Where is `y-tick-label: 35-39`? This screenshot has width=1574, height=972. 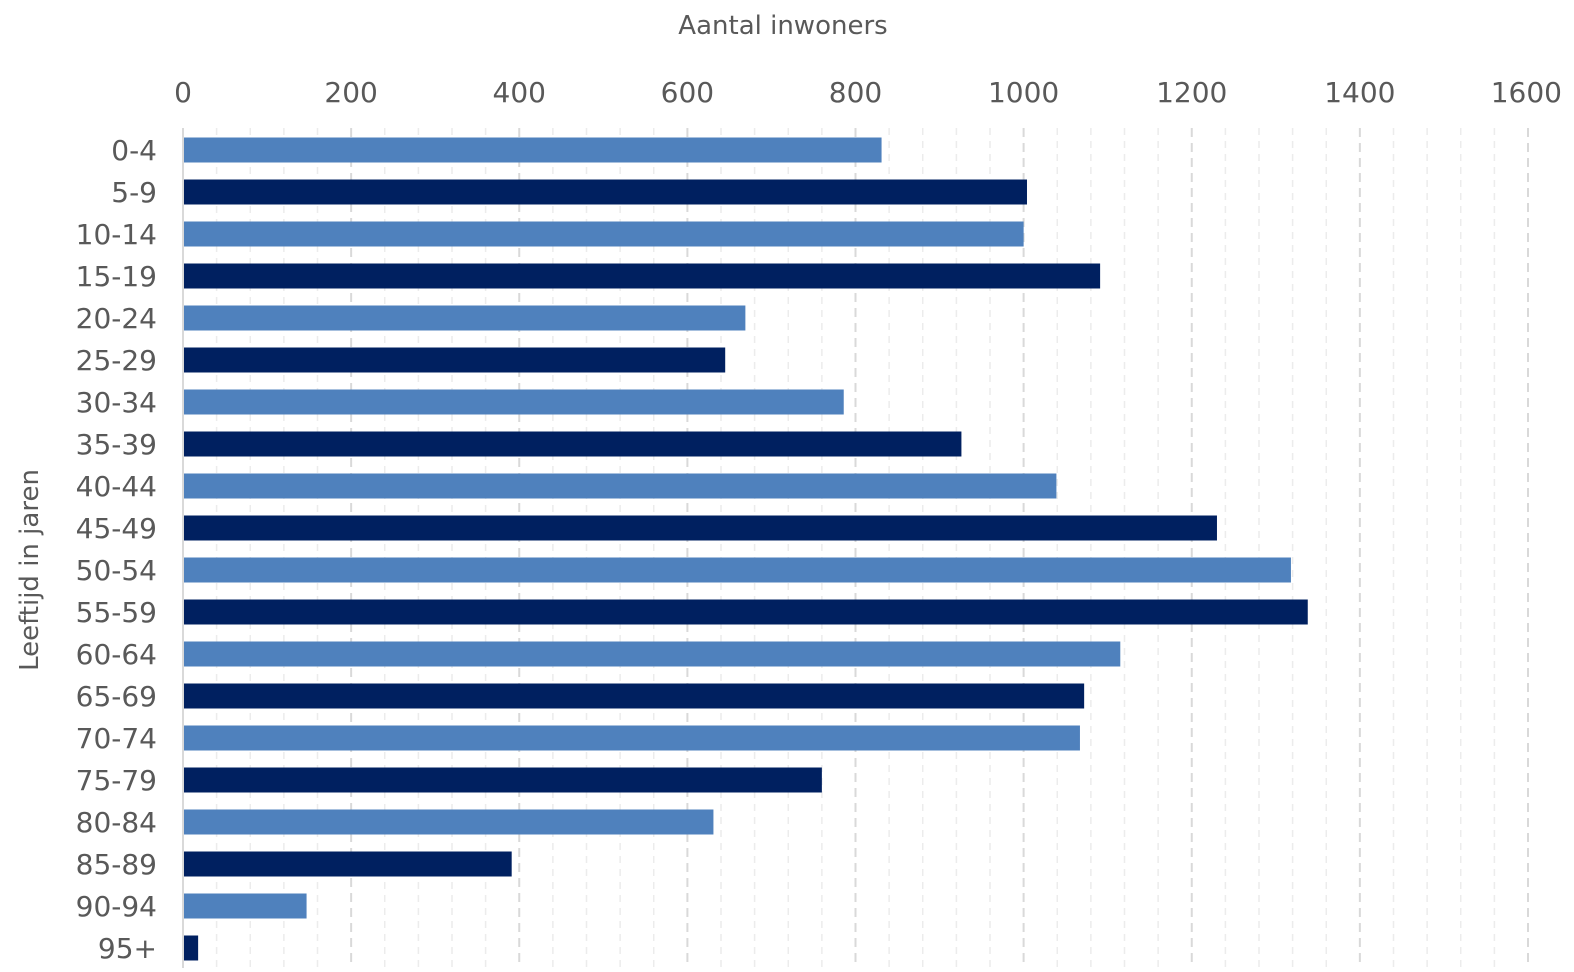 y-tick-label: 35-39 is located at coordinates (116, 444).